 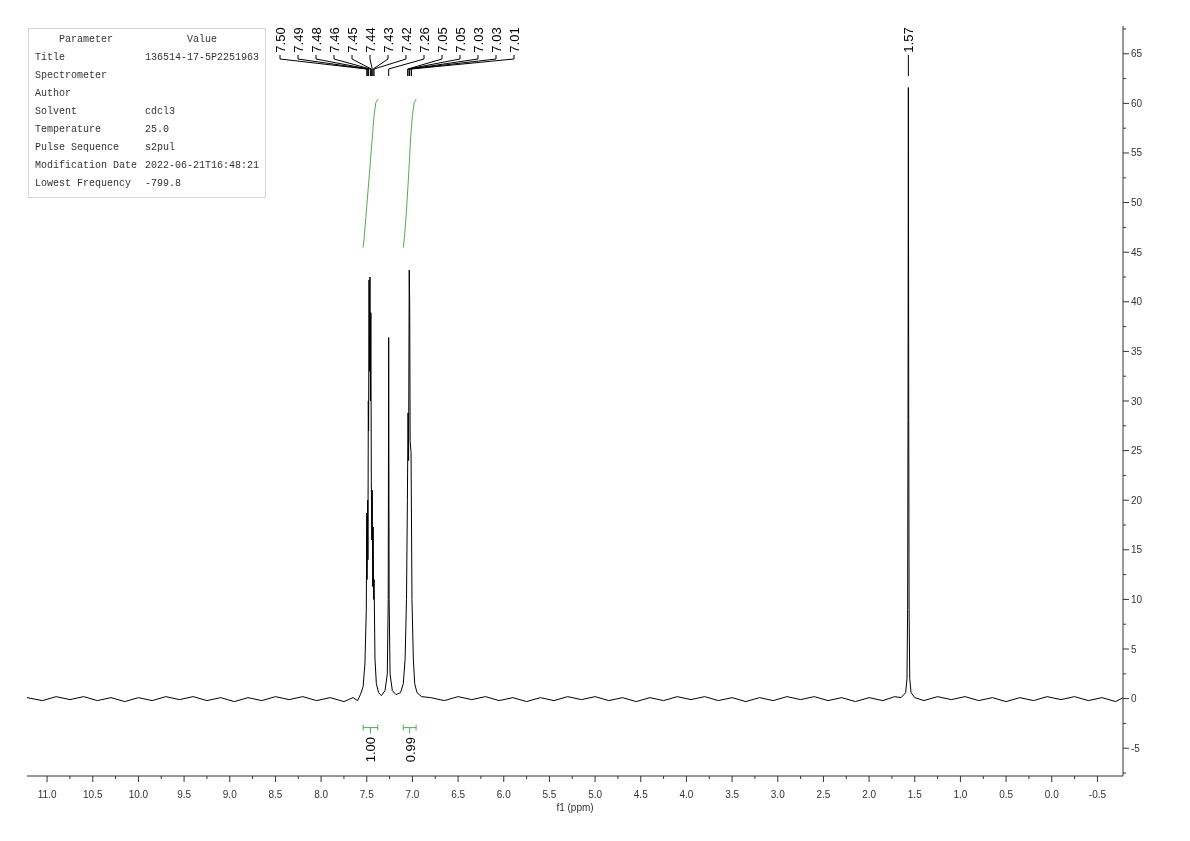 What do you see at coordinates (1137, 203) in the screenshot?
I see `y-tick-label: 50` at bounding box center [1137, 203].